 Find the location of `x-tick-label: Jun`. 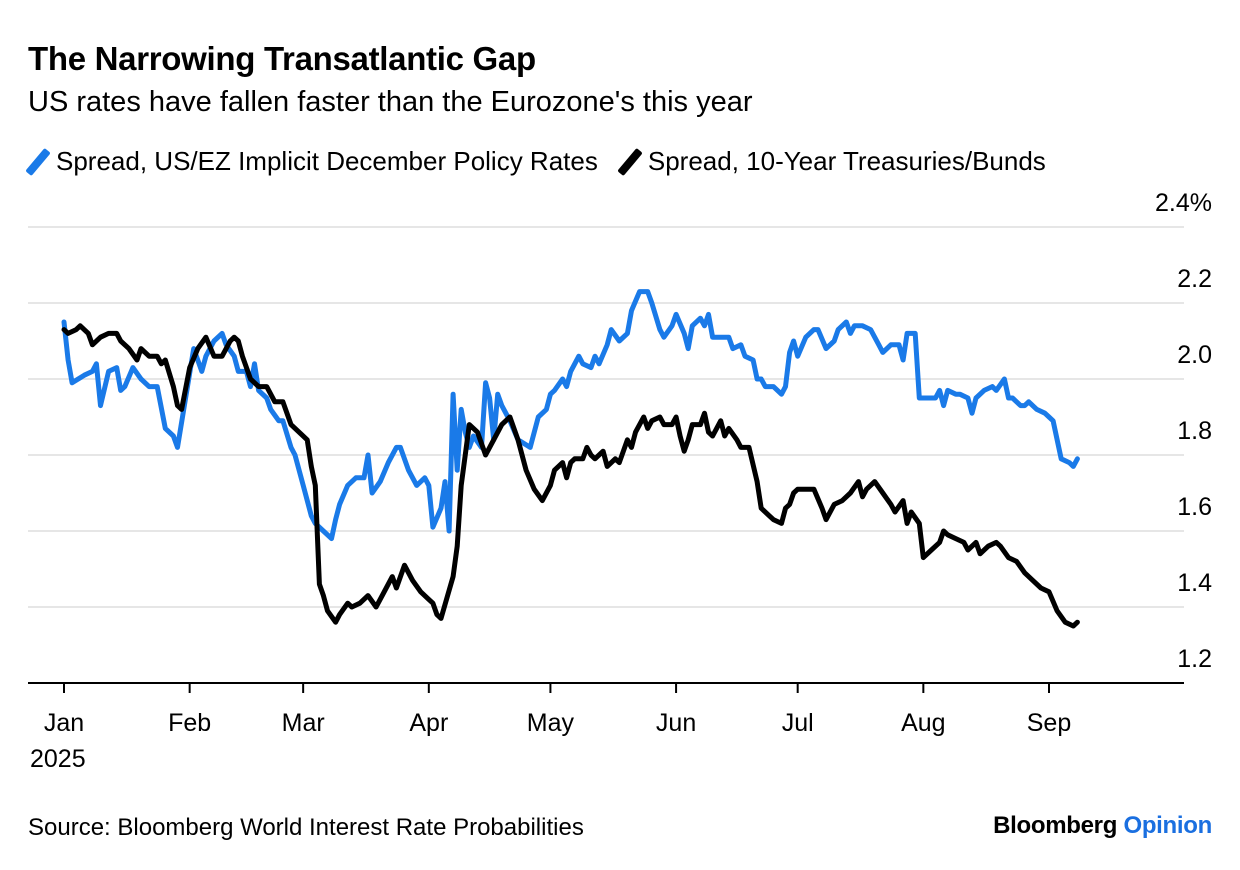

x-tick-label: Jun is located at coordinates (676, 723).